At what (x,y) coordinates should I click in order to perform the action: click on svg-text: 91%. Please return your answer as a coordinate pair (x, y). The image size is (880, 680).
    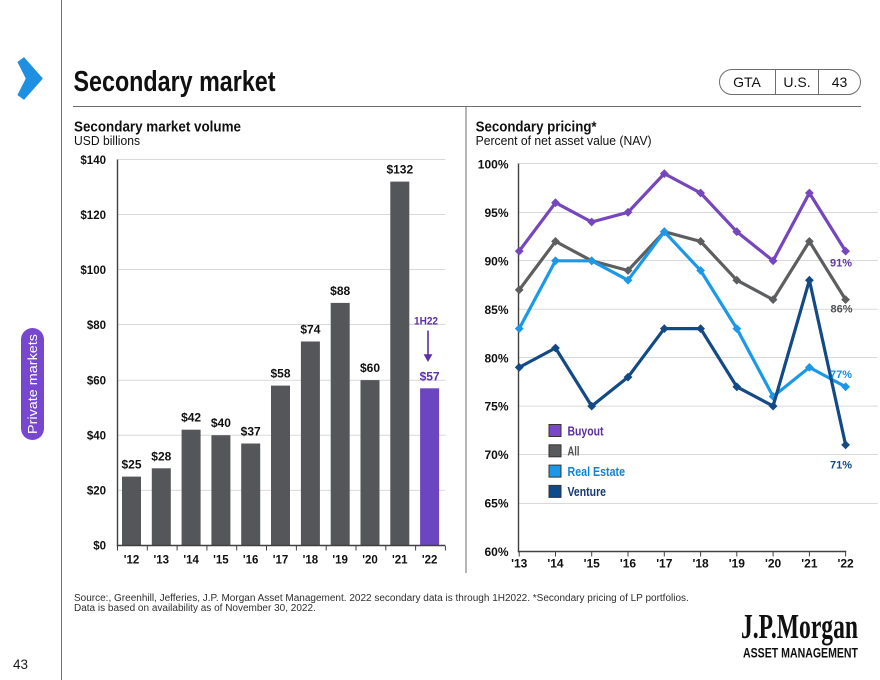
    Looking at the image, I should click on (841, 263).